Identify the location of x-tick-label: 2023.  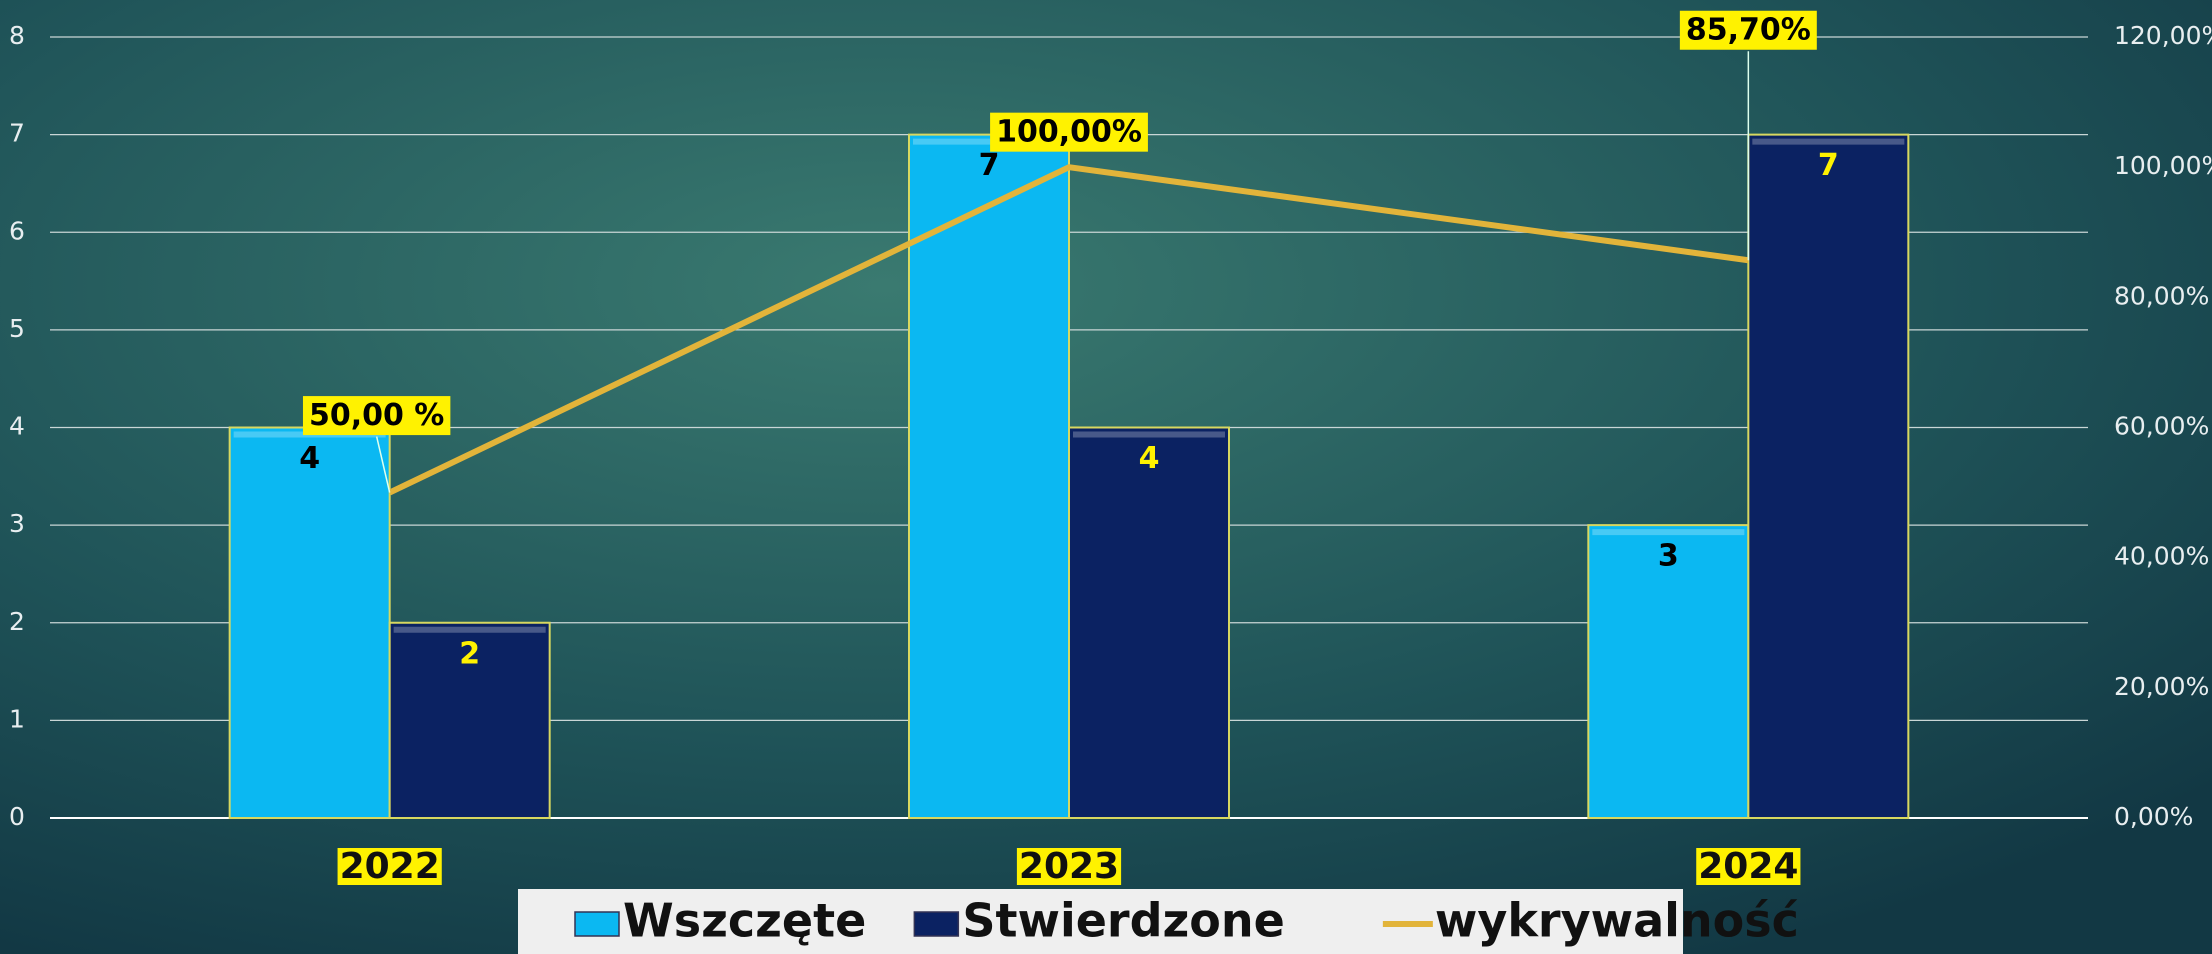
(1069, 866).